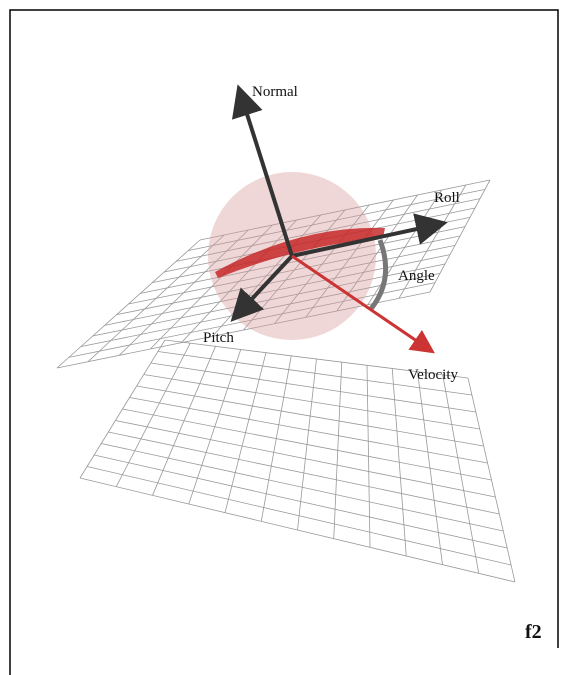  Describe the element at coordinates (447, 198) in the screenshot. I see `label: Roll` at that location.